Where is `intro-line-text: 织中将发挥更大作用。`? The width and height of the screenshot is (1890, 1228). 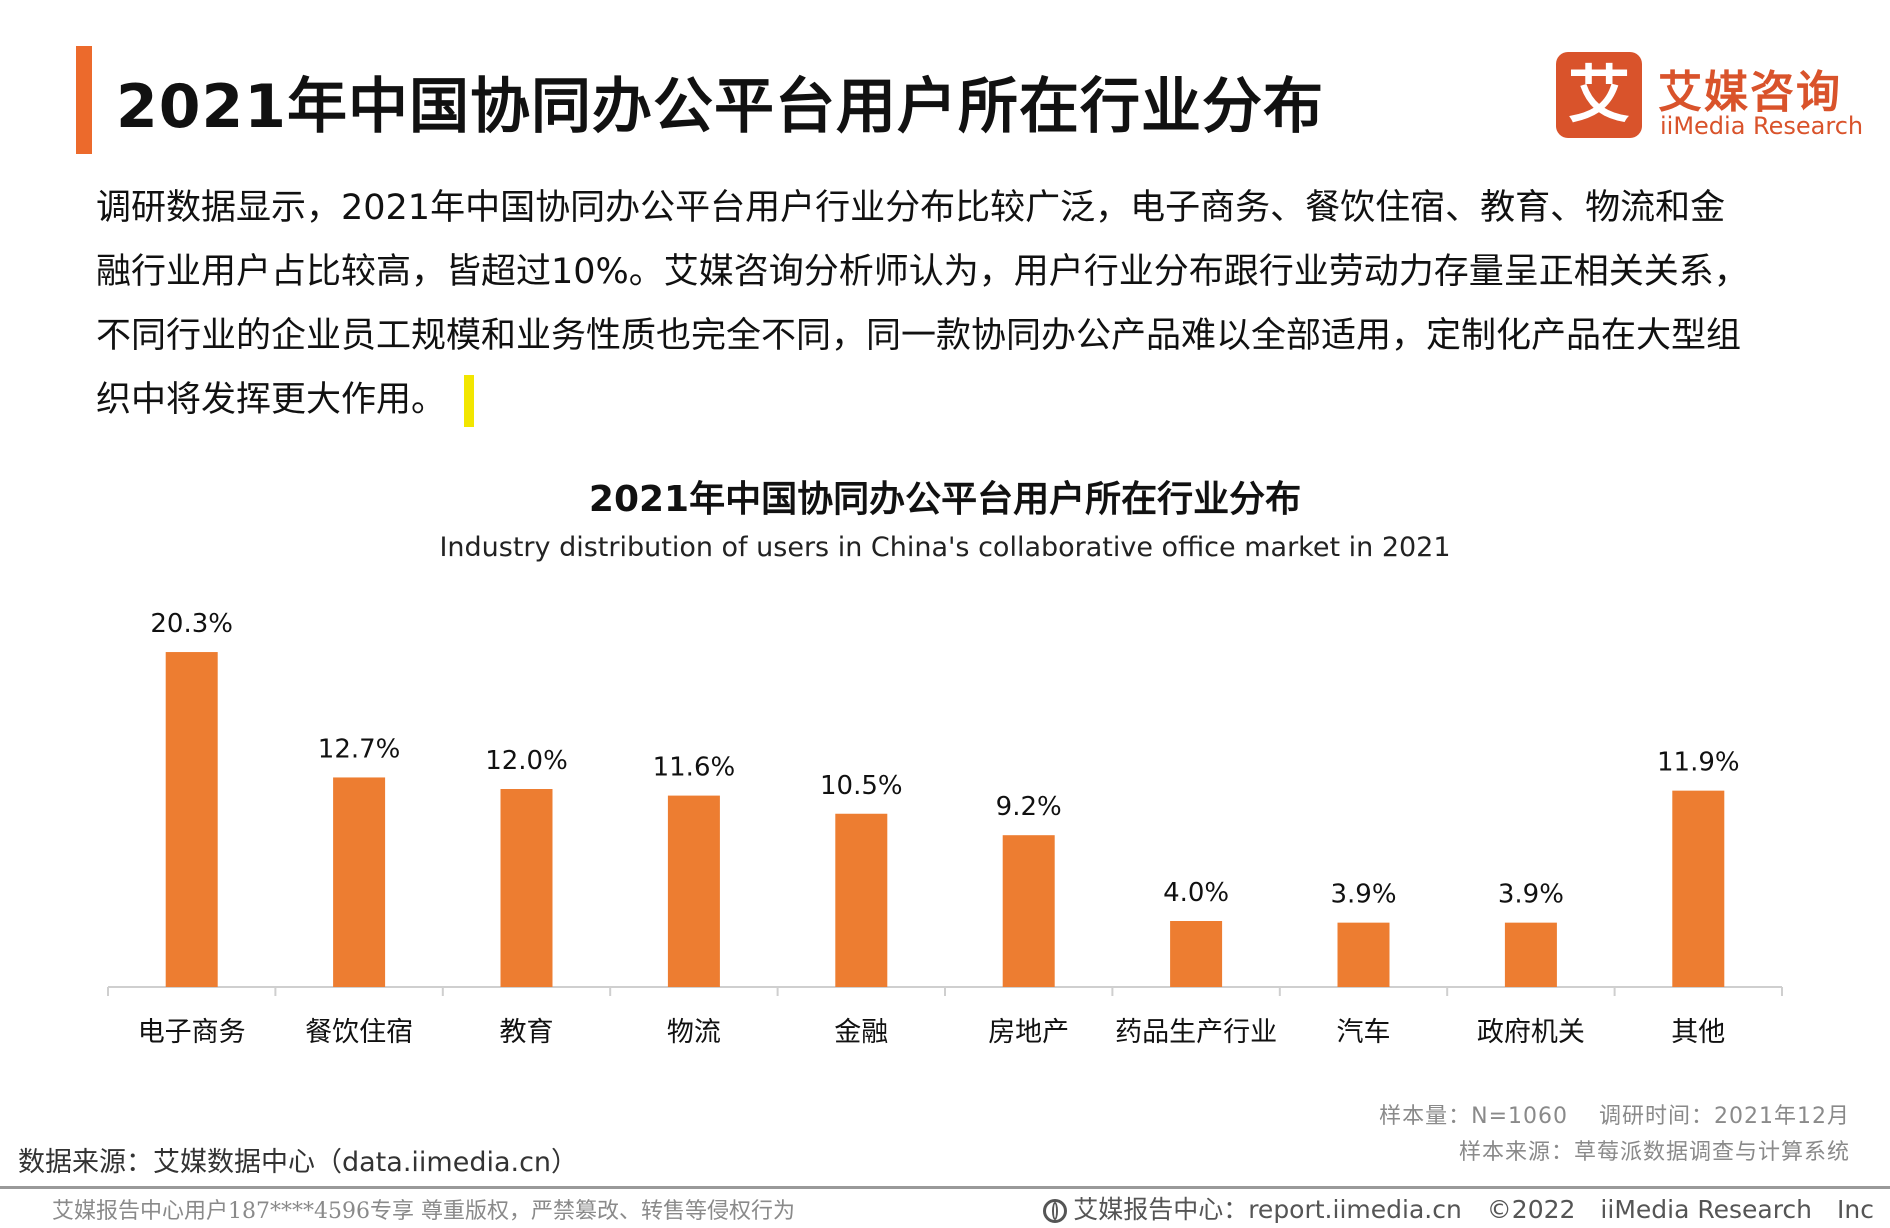 intro-line-text: 织中将发挥更大作用。 is located at coordinates (271, 400).